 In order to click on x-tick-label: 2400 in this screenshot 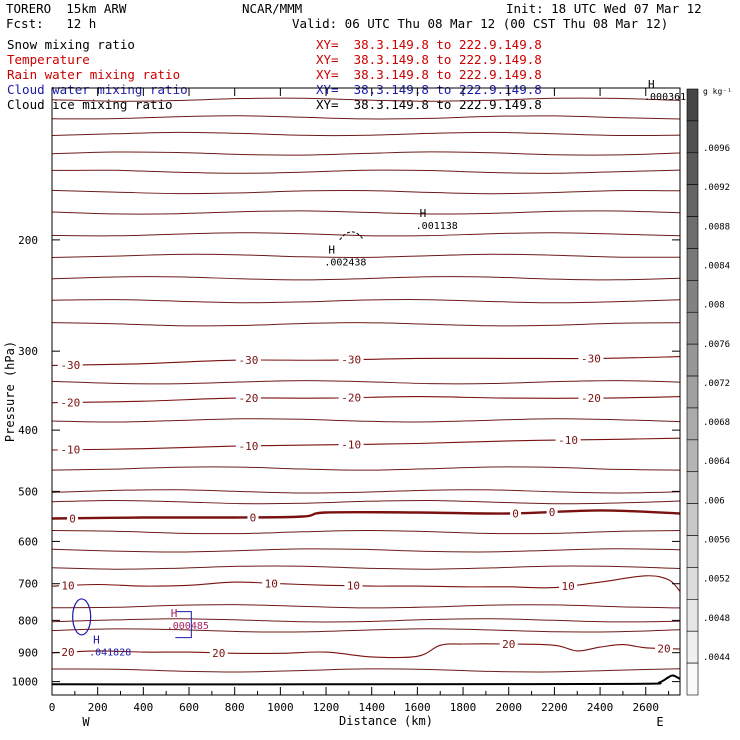, I will do `click(600, 707)`.